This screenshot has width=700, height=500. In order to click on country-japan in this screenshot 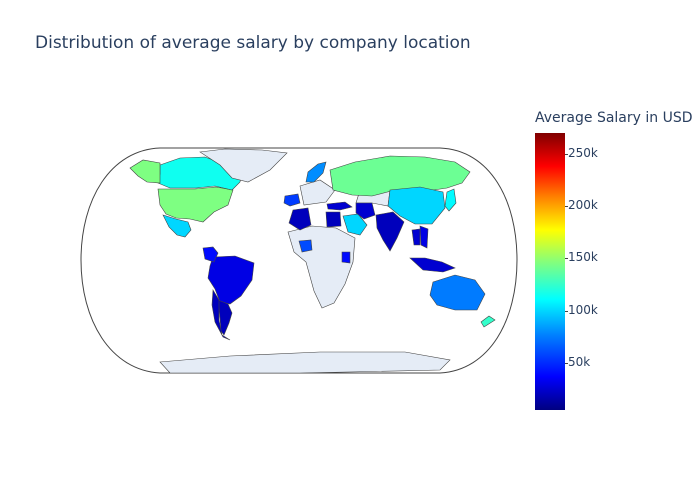, I will do `click(450, 200)`.